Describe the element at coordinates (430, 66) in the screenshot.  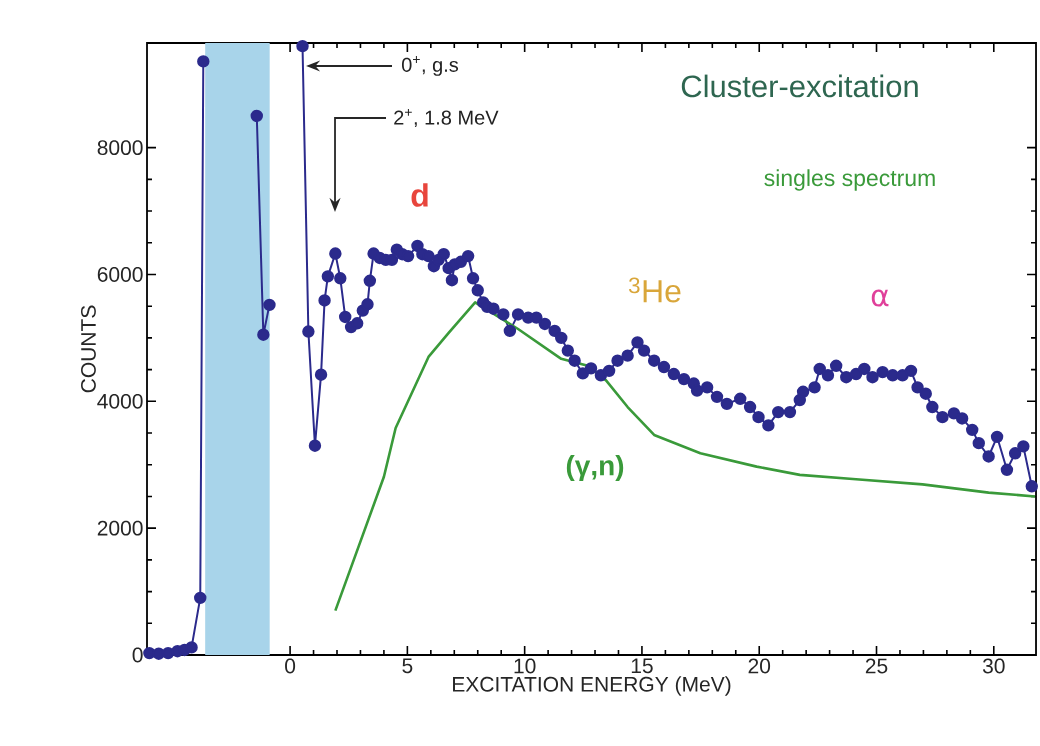
I see `annotation: 0$^{+}$, g.s` at that location.